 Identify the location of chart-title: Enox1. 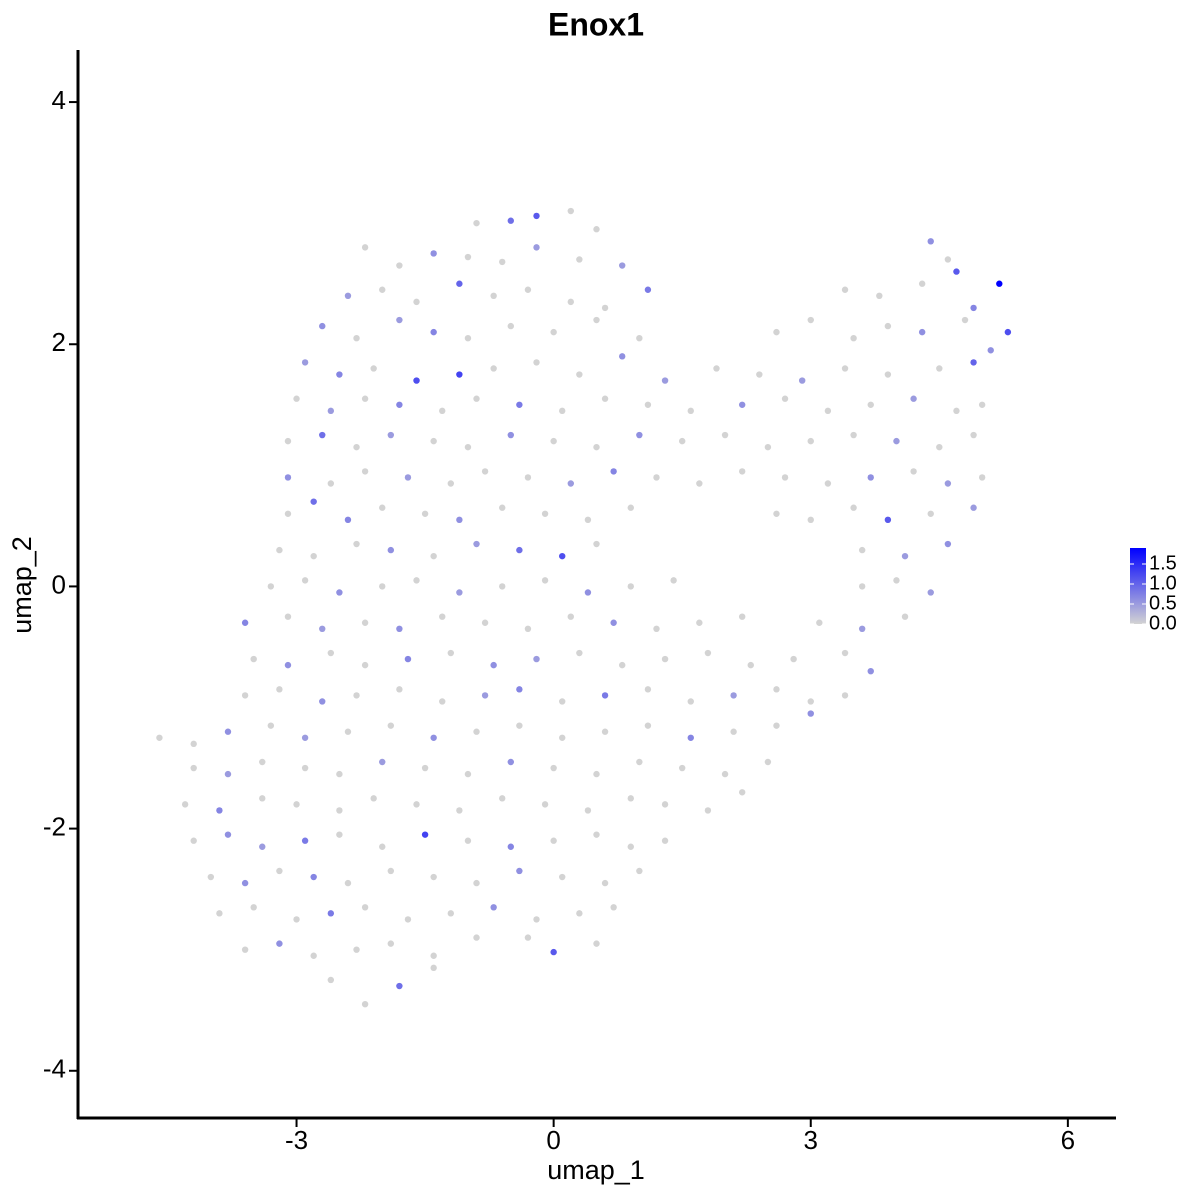
(596, 24).